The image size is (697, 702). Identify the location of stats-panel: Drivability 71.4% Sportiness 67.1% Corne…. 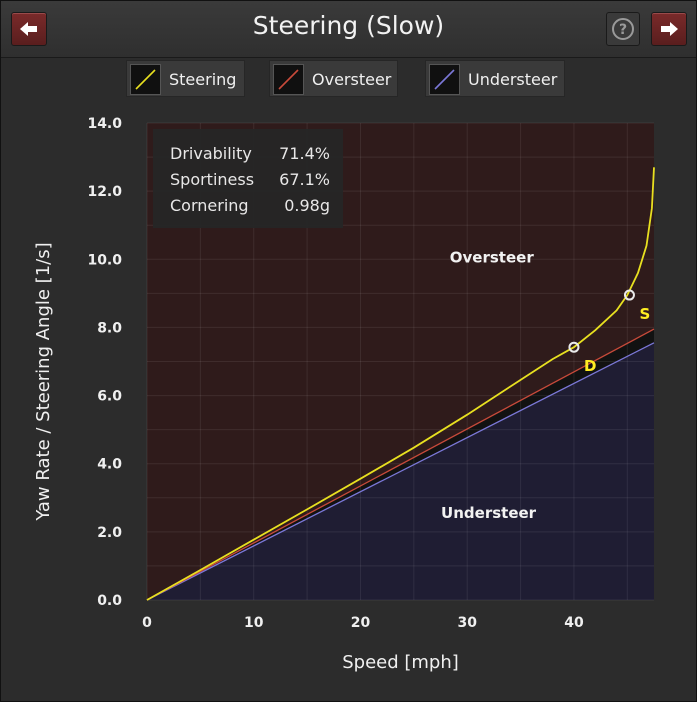
(248, 178).